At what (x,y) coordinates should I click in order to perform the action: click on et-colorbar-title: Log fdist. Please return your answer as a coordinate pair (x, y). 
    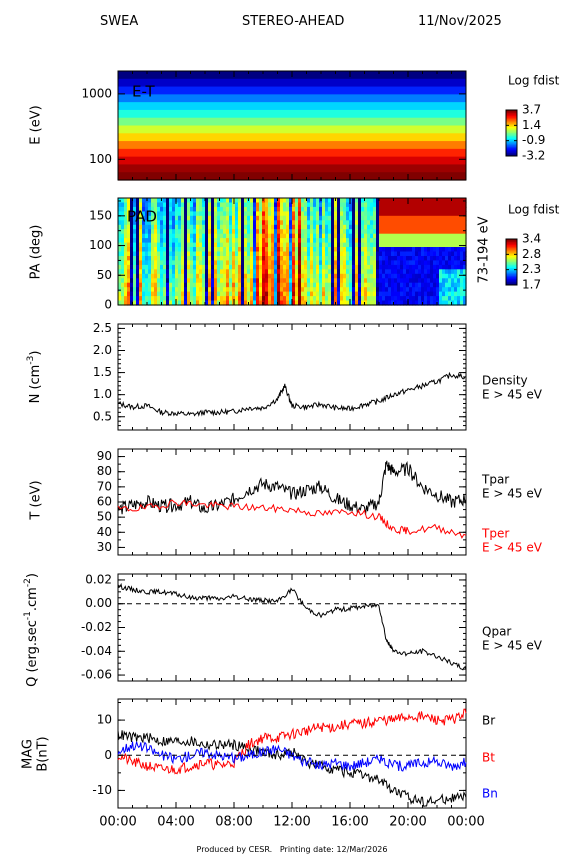
    Looking at the image, I should click on (534, 81).